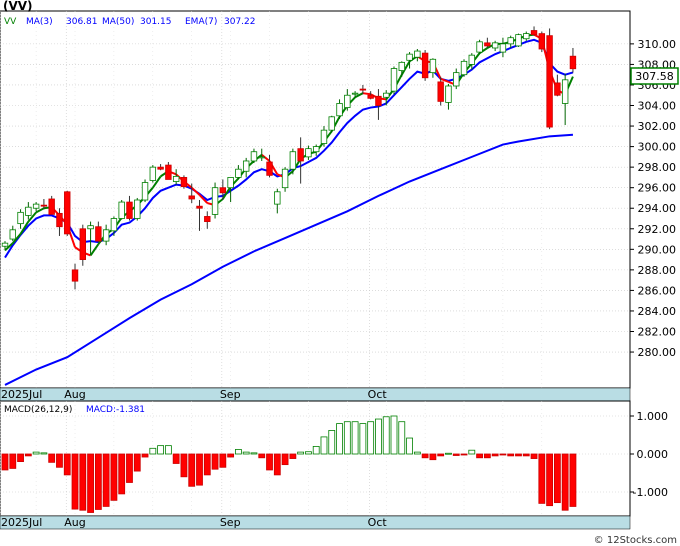 This screenshot has width=680, height=546. What do you see at coordinates (378, 394) in the screenshot?
I see `month-label: Oct` at bounding box center [378, 394].